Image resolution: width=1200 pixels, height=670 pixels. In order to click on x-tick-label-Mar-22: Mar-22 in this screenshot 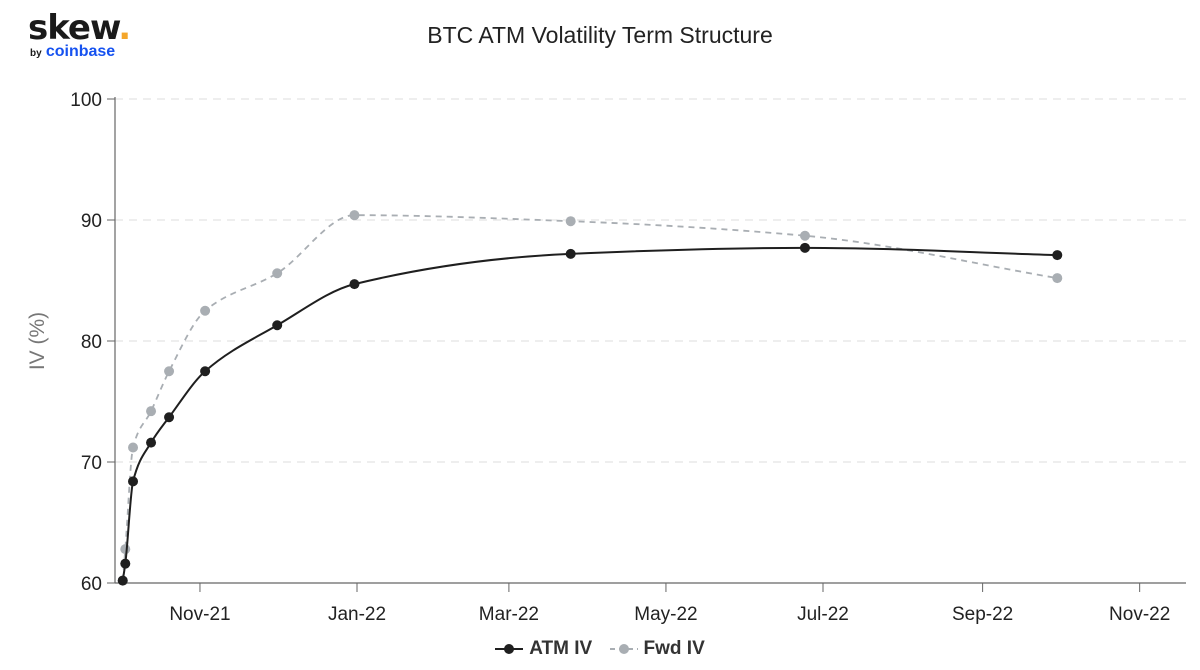, I will do `click(509, 614)`.